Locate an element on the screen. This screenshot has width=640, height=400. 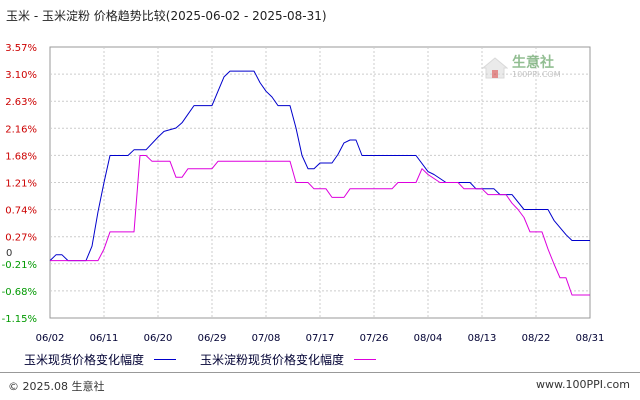
legend-item-starch: 玉米淀粉现货价格变化幅度 is located at coordinates (288, 359).